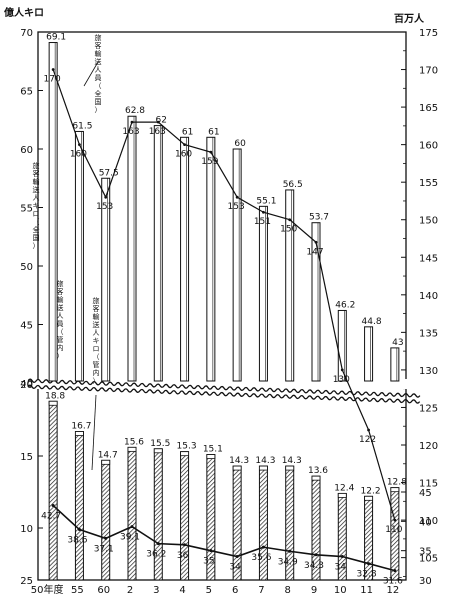  What do you see at coordinates (341, 380) in the screenshot?
I see `upper-line-value-label: 130` at bounding box center [341, 380].